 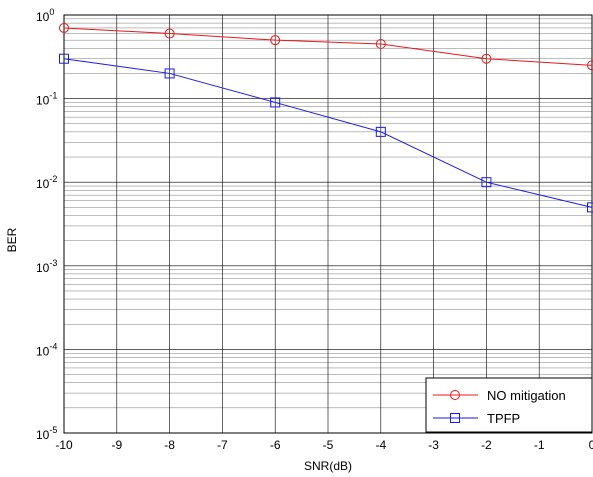 I want to click on y-tick-label: 10⁰, so click(x=45, y=15).